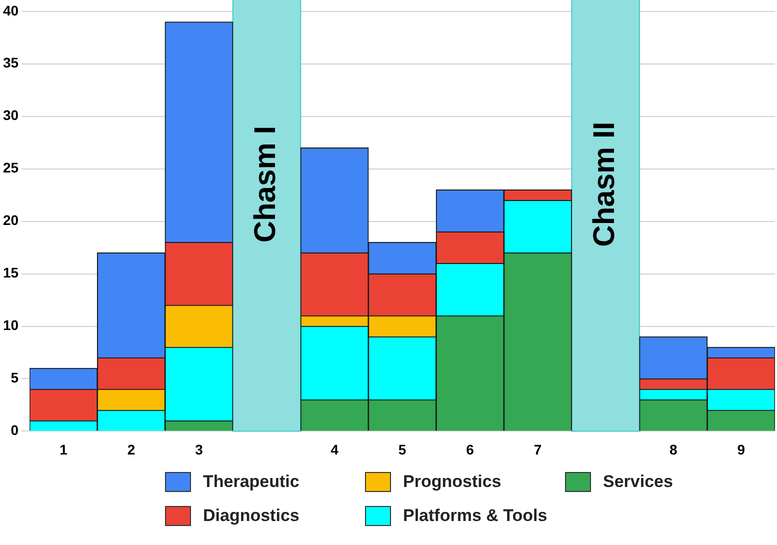  I want to click on x-tick-label: 6, so click(470, 449).